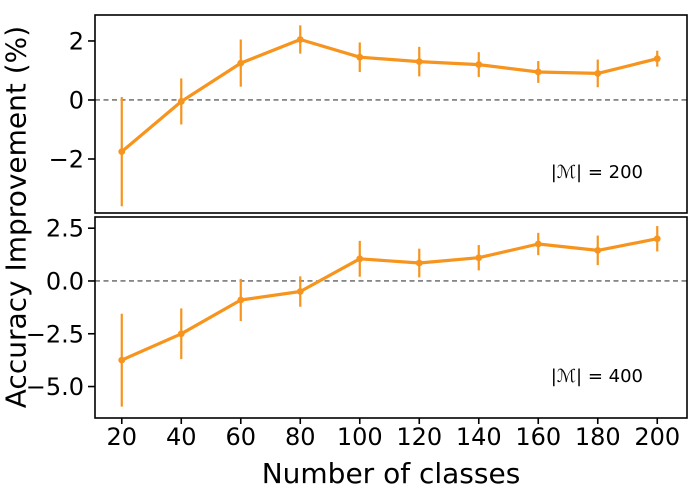 Image resolution: width=700 pixels, height=500 pixels. I want to click on x-axis: 20 40 60 80 100 120 140 160 180 200, so click(393, 434).